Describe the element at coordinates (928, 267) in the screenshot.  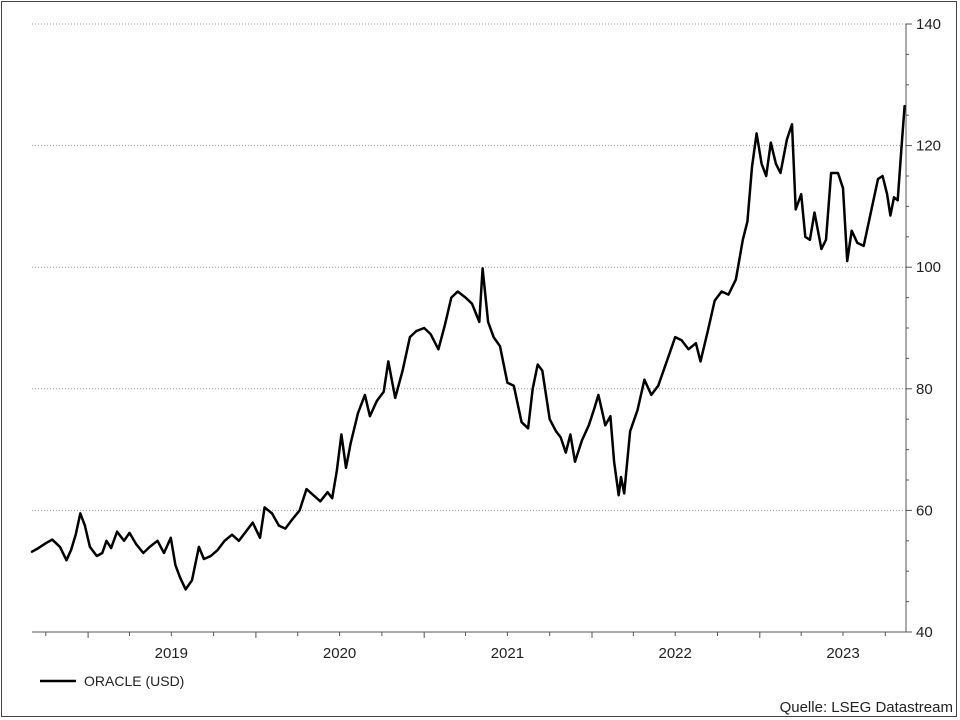
I see `y-tick-label: 100` at that location.